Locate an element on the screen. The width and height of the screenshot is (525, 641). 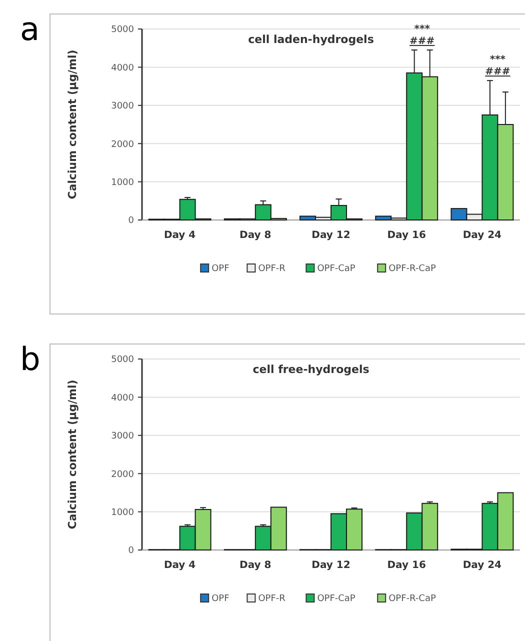
text: a is located at coordinates (30, 29).